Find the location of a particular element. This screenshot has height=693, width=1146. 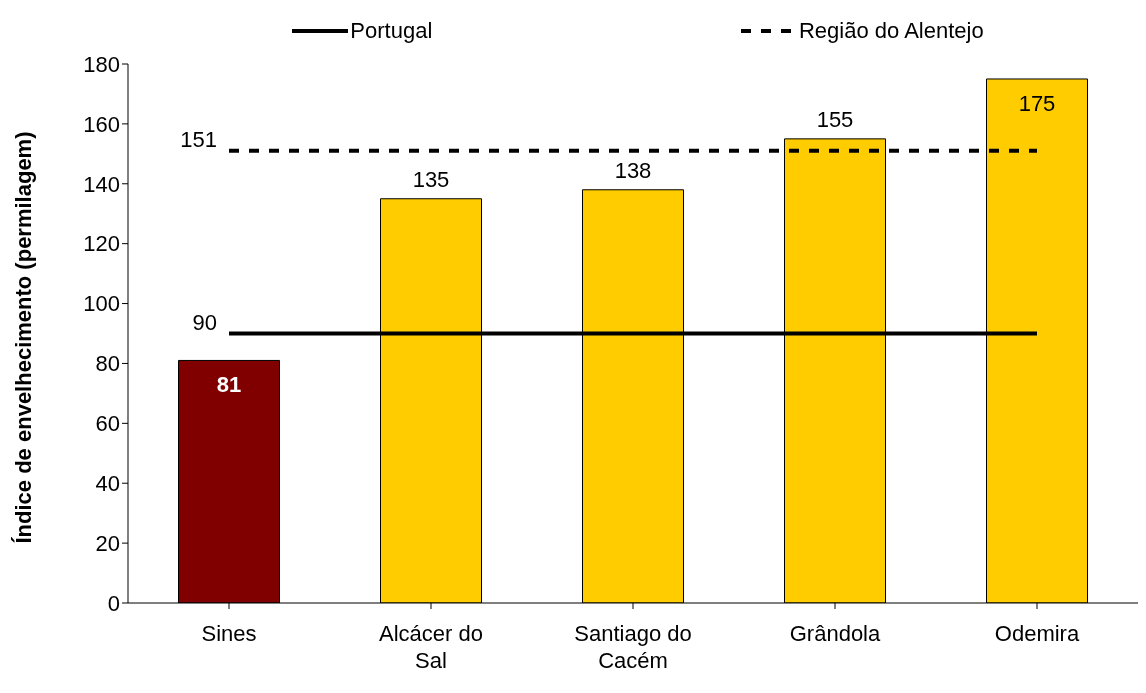

data-label: 81 is located at coordinates (229, 385).